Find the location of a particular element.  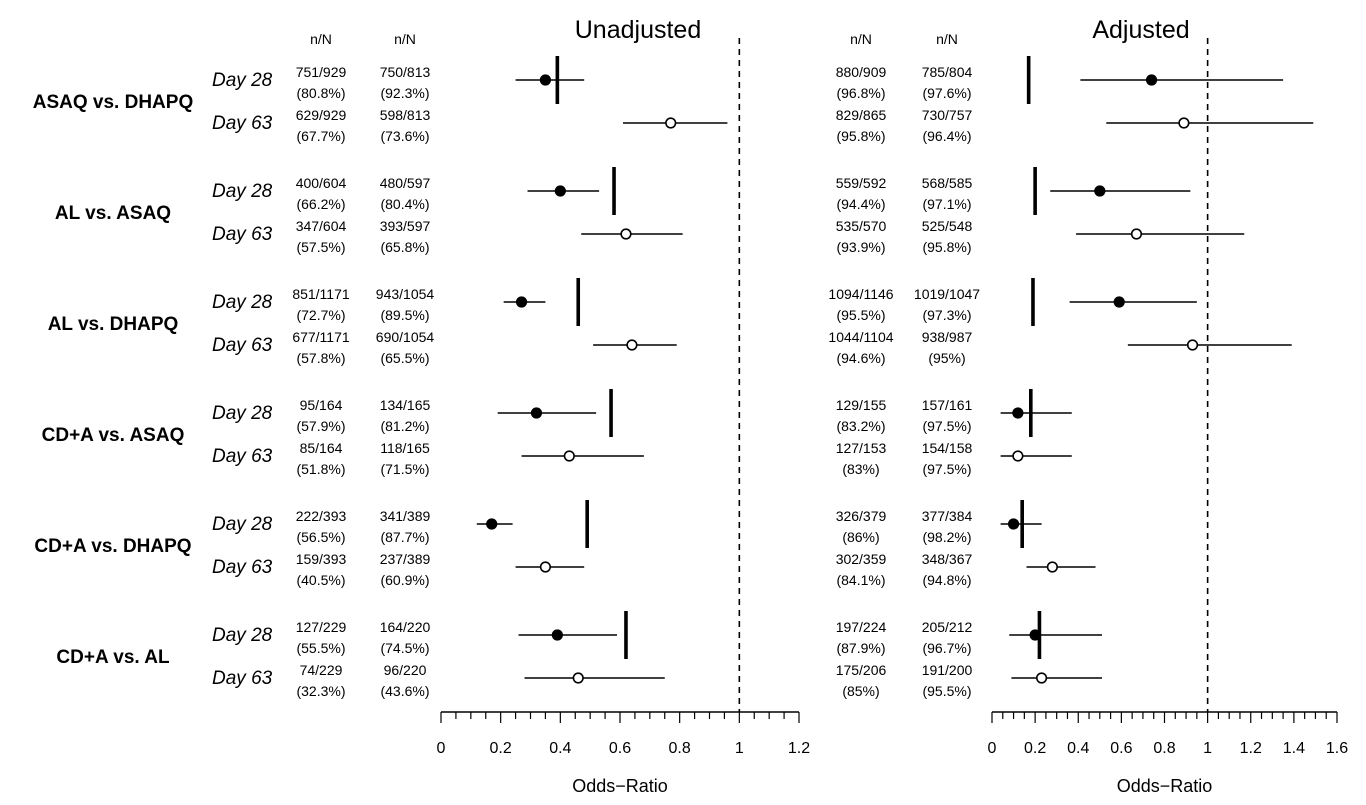

count-n-over-N: 751/929 is located at coordinates (321, 72).